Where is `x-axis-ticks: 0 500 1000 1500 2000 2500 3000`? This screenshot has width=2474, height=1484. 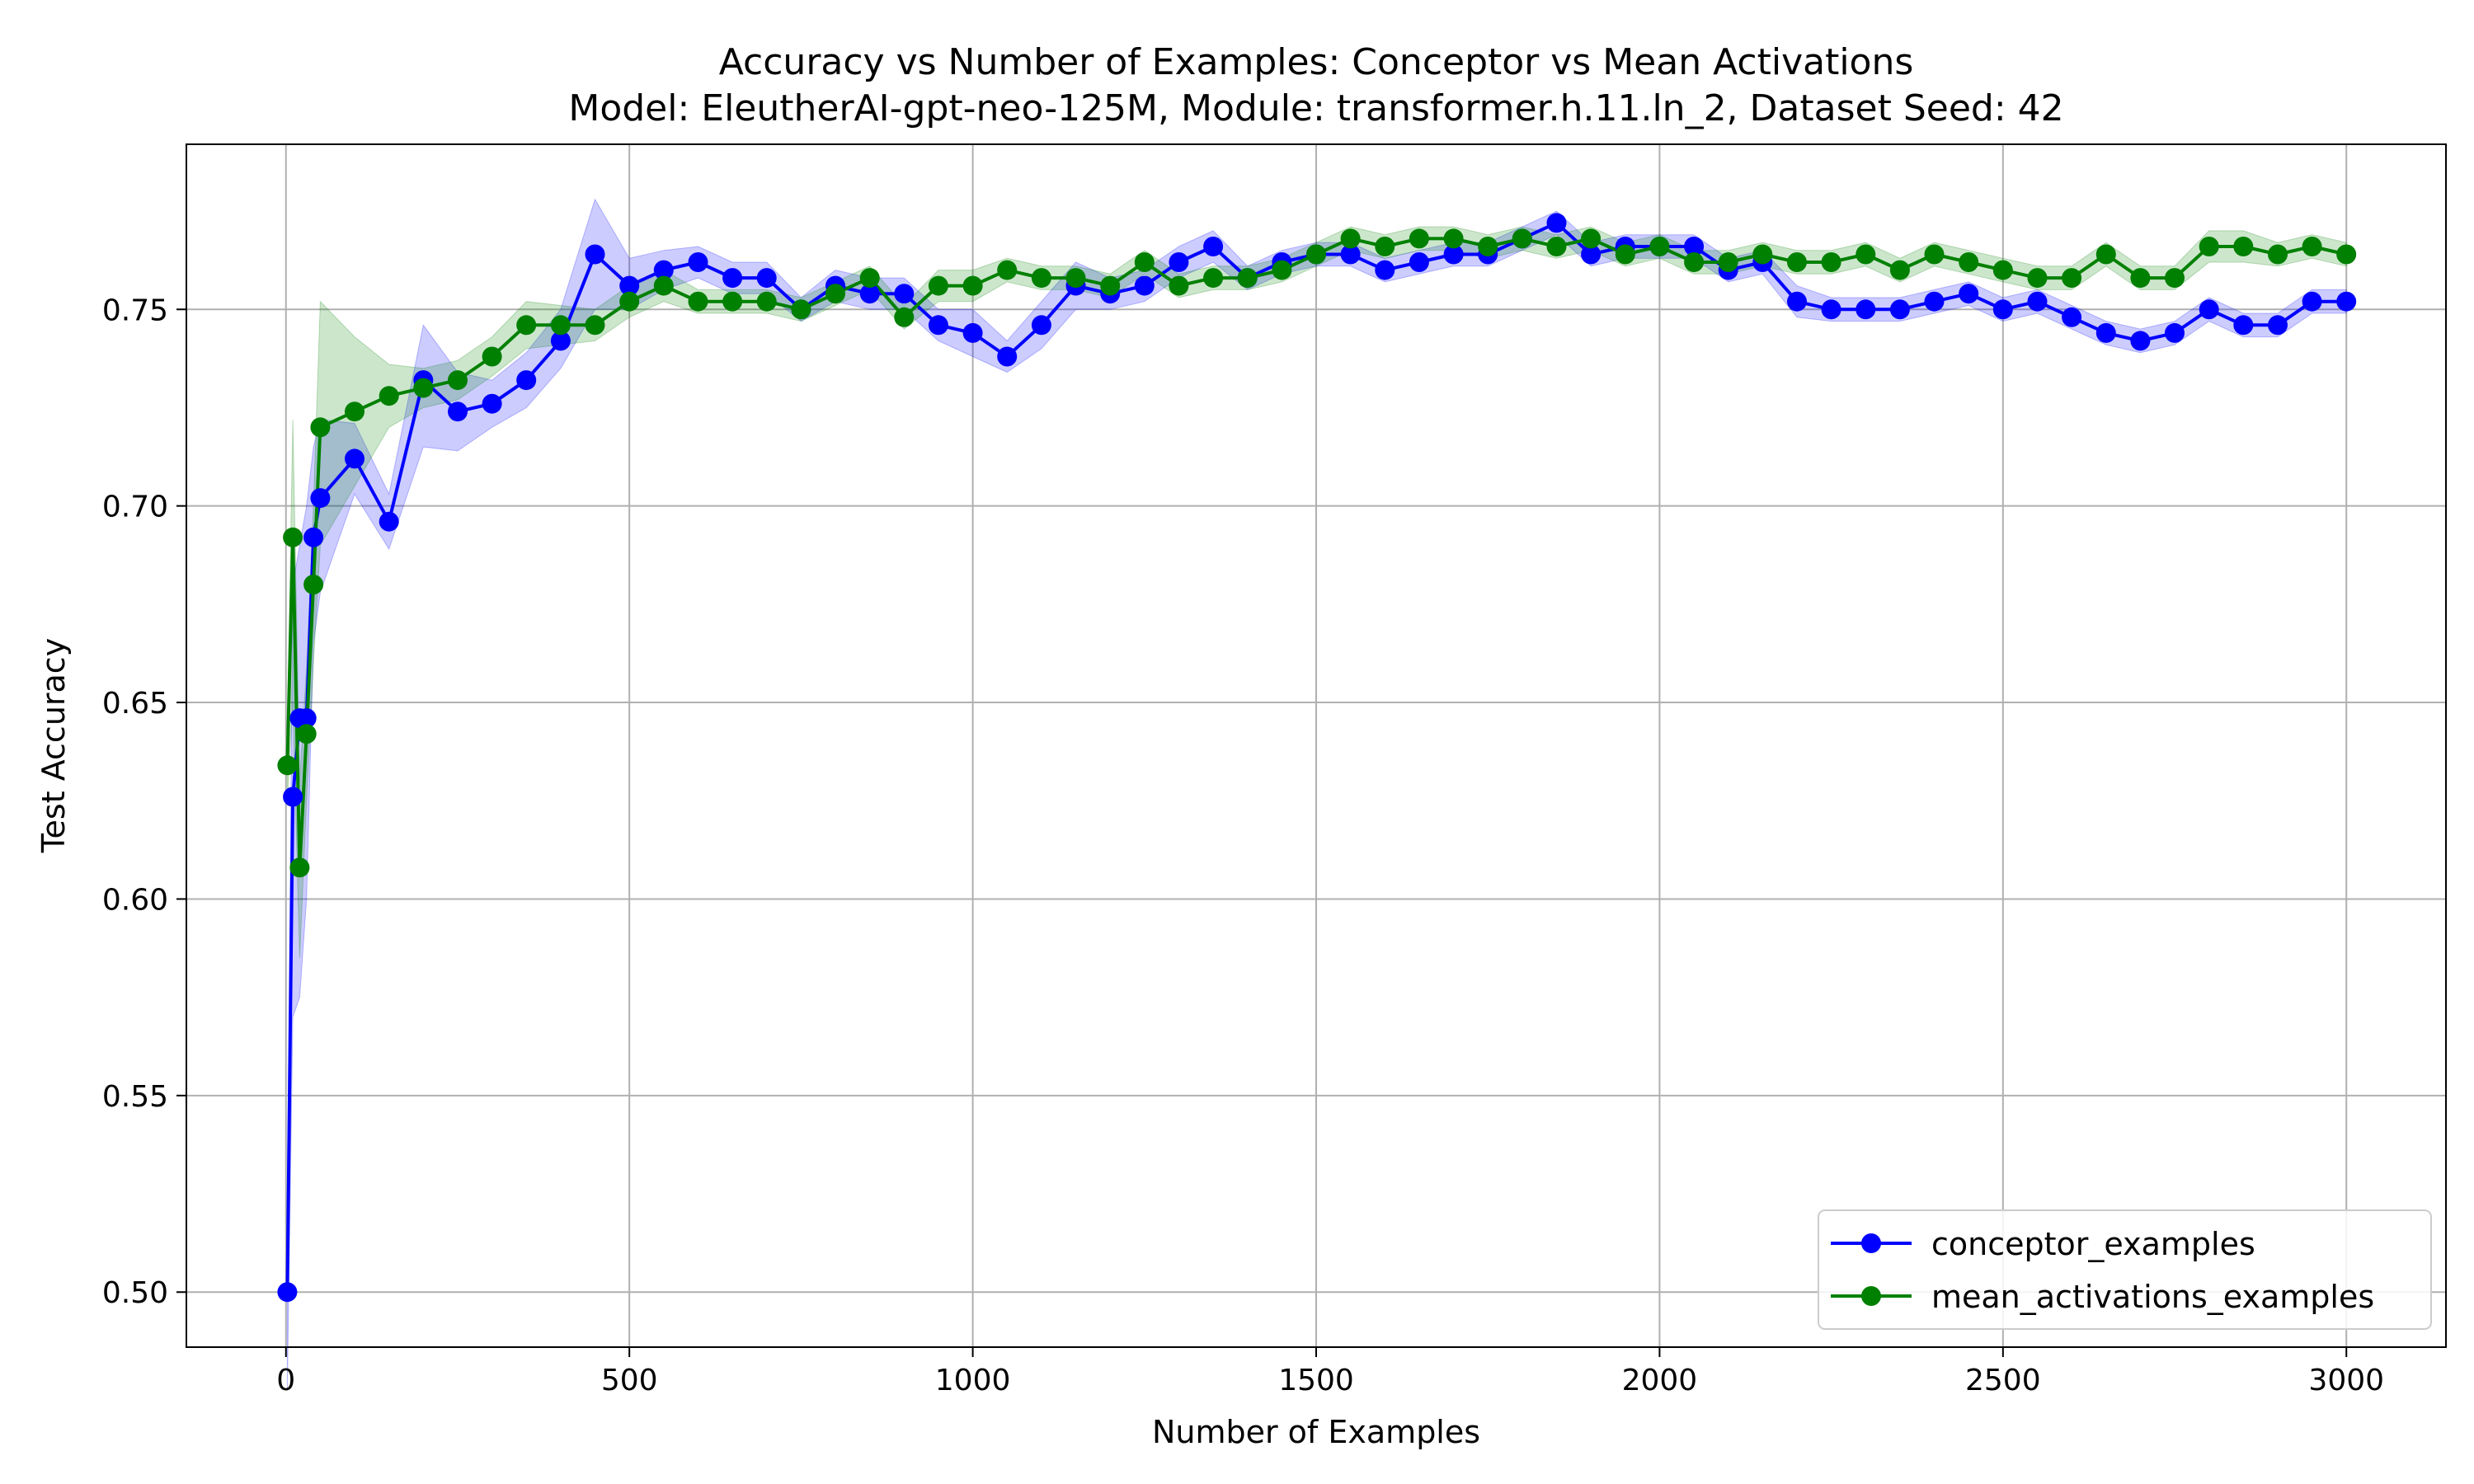
x-axis-ticks: 0 500 1000 1500 2000 2500 3000 is located at coordinates (1330, 1372).